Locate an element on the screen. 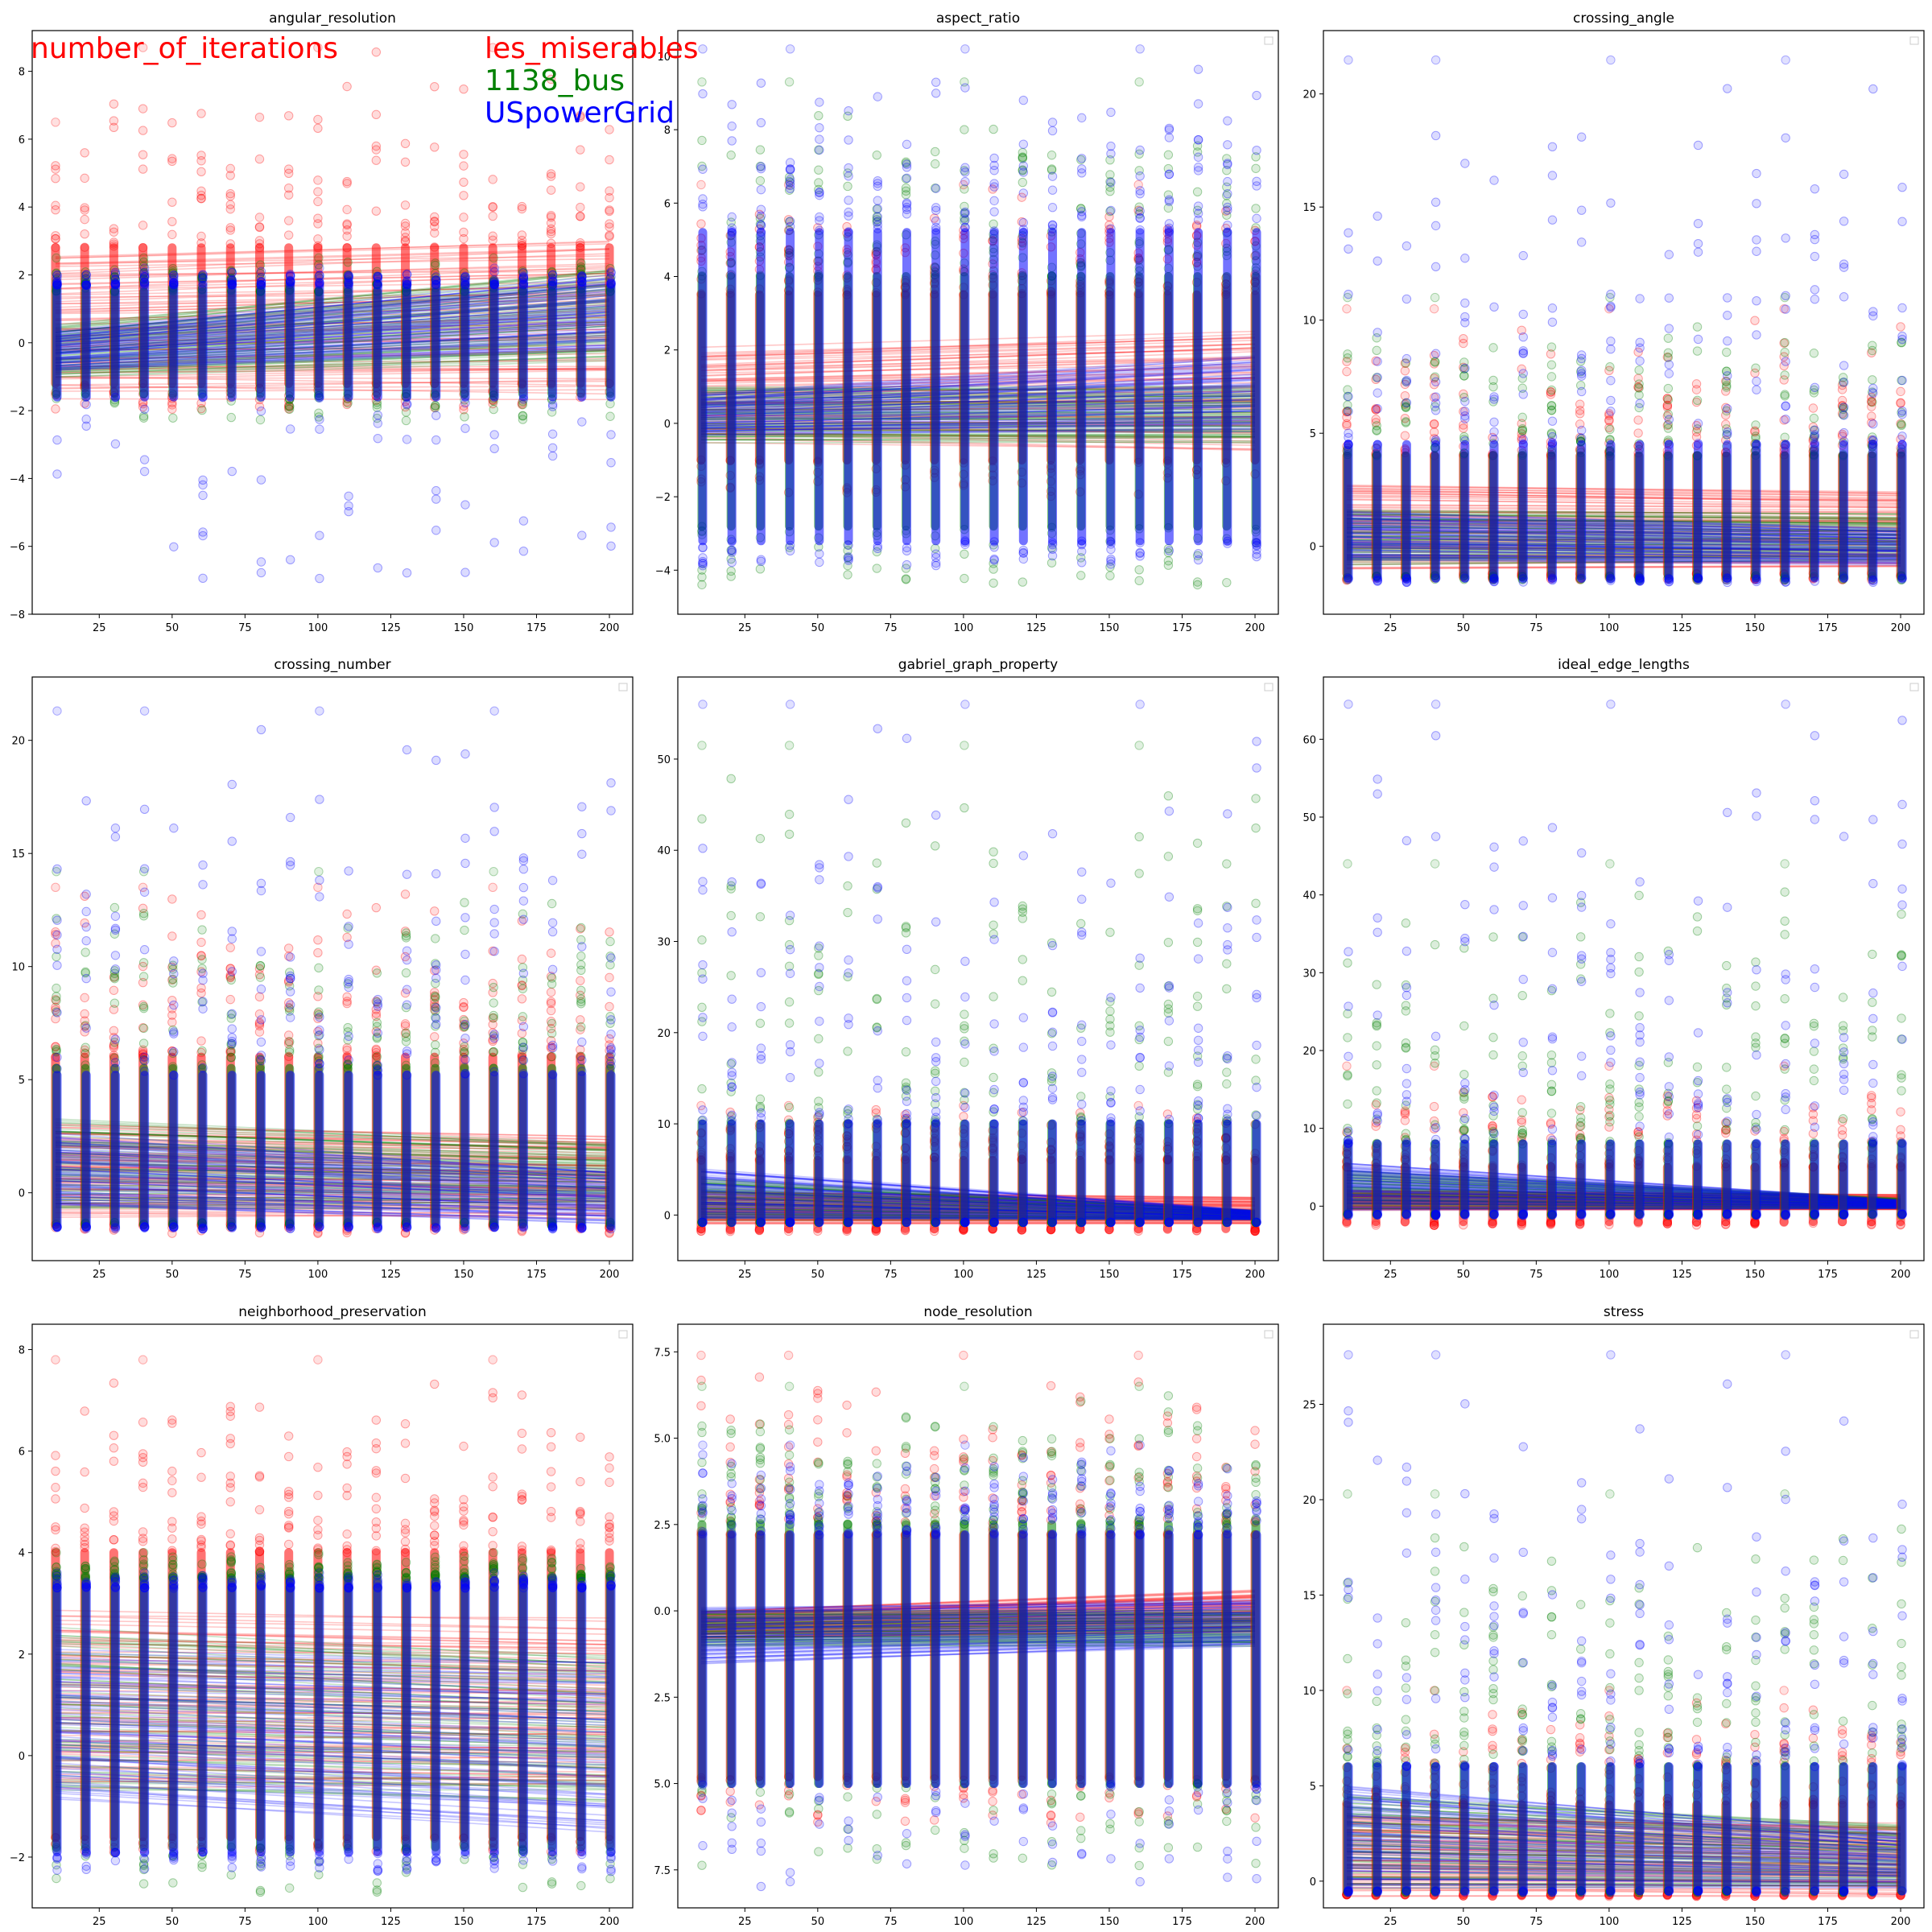  legend-box is located at coordinates (623, 687).